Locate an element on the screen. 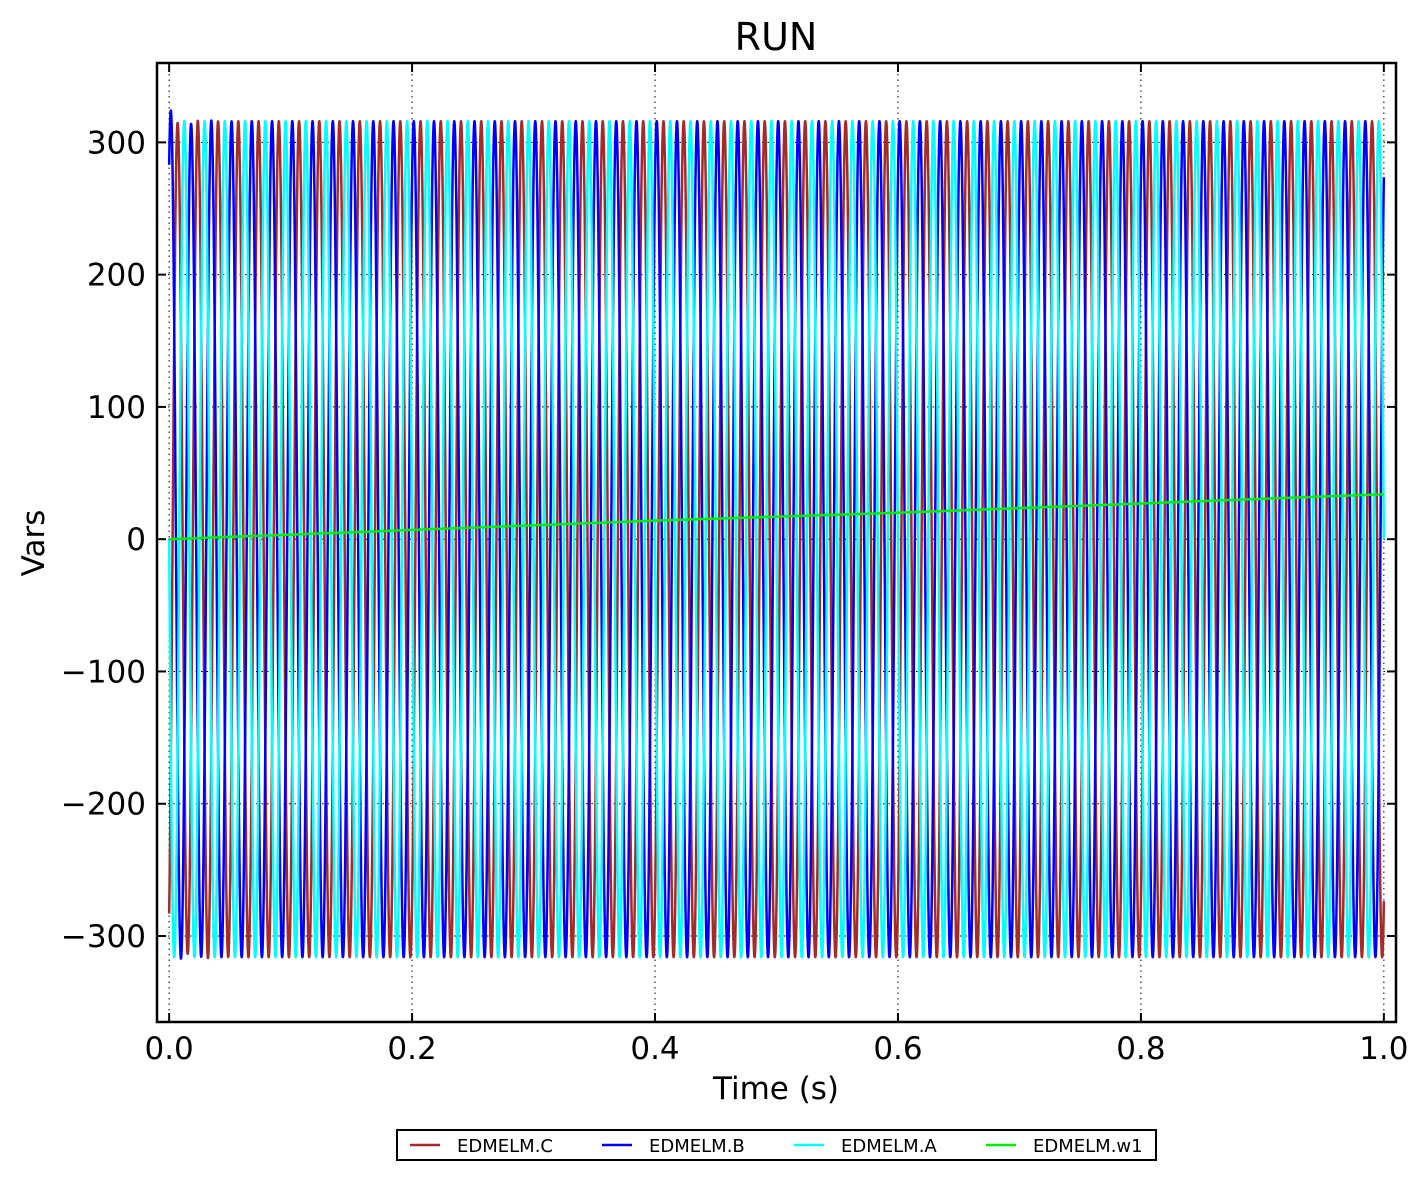 This screenshot has height=1179, width=1427. y-tick-label: −100 is located at coordinates (103, 672).